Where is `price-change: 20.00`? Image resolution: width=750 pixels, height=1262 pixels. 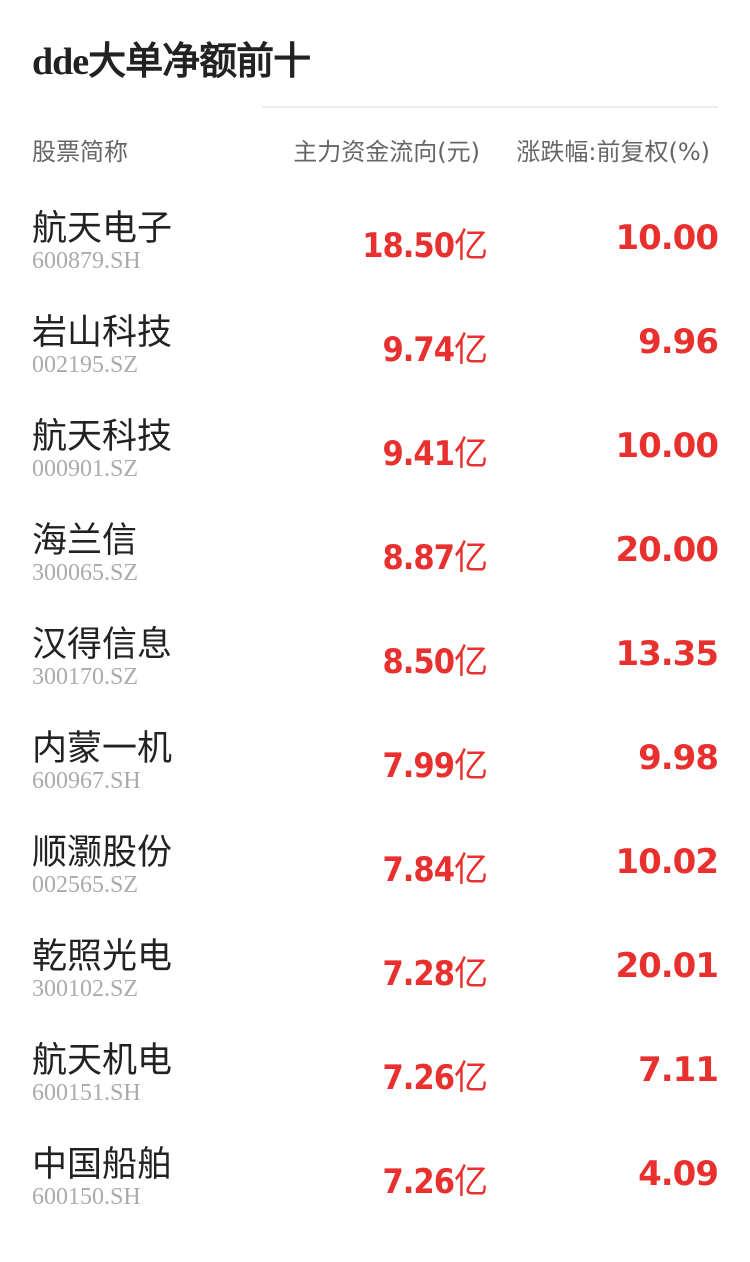
price-change: 20.00 is located at coordinates (667, 550).